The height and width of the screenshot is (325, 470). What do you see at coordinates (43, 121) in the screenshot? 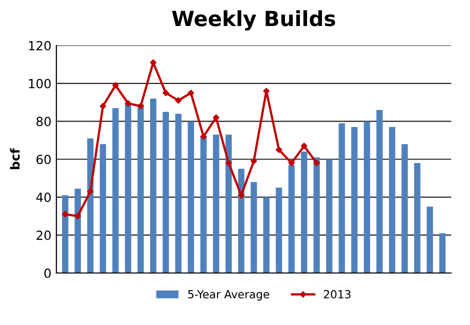
I see `y-tick-label: 80` at bounding box center [43, 121].